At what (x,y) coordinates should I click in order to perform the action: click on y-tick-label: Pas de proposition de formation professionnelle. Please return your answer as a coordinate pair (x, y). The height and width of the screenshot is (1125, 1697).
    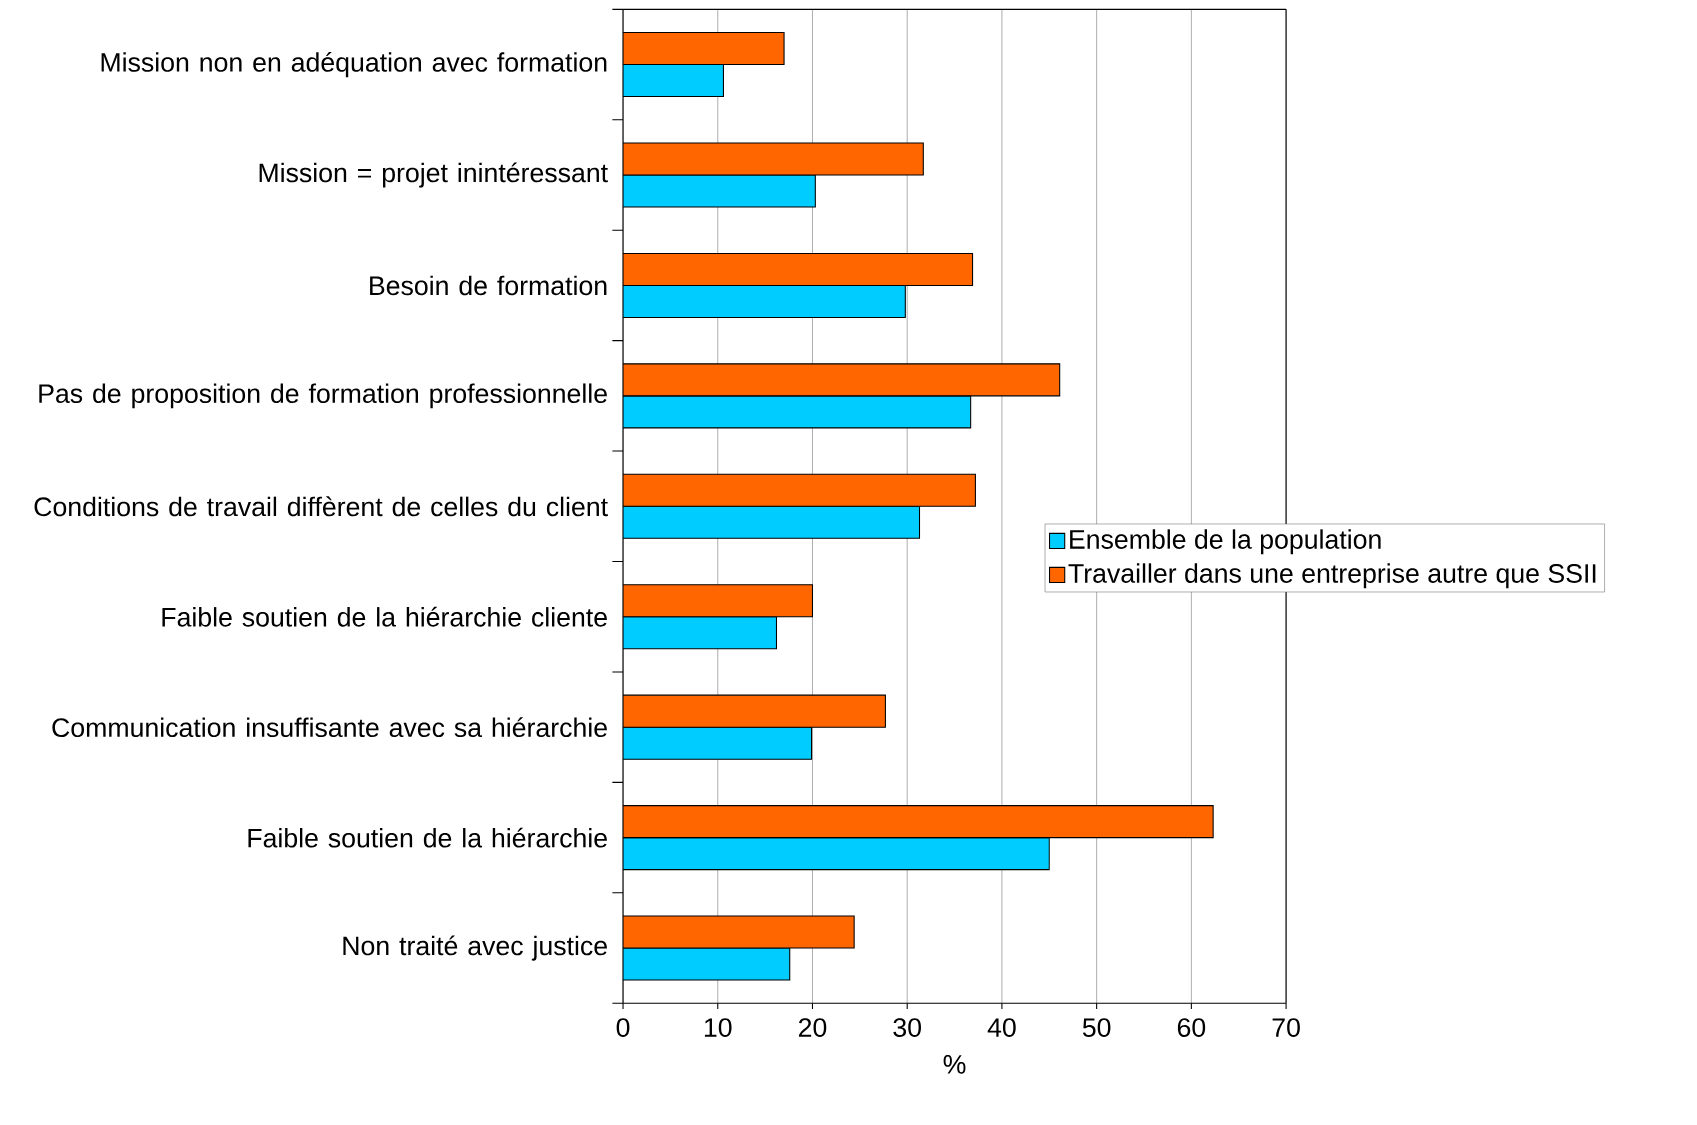
    Looking at the image, I should click on (323, 396).